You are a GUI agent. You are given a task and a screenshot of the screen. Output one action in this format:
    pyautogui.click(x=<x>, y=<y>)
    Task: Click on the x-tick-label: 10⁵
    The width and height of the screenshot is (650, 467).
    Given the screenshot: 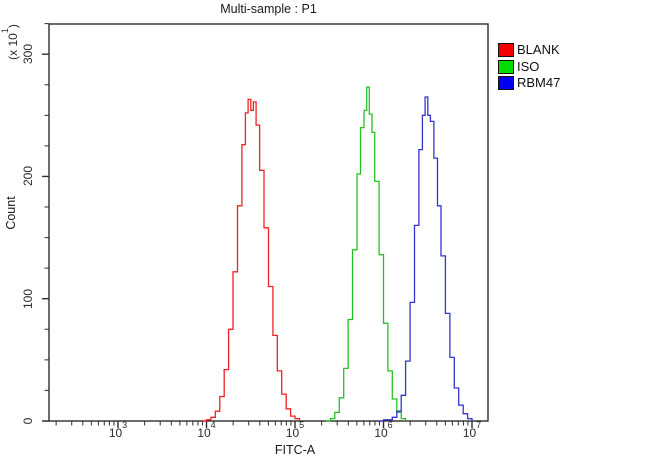 What is the action you would take?
    pyautogui.click(x=295, y=430)
    